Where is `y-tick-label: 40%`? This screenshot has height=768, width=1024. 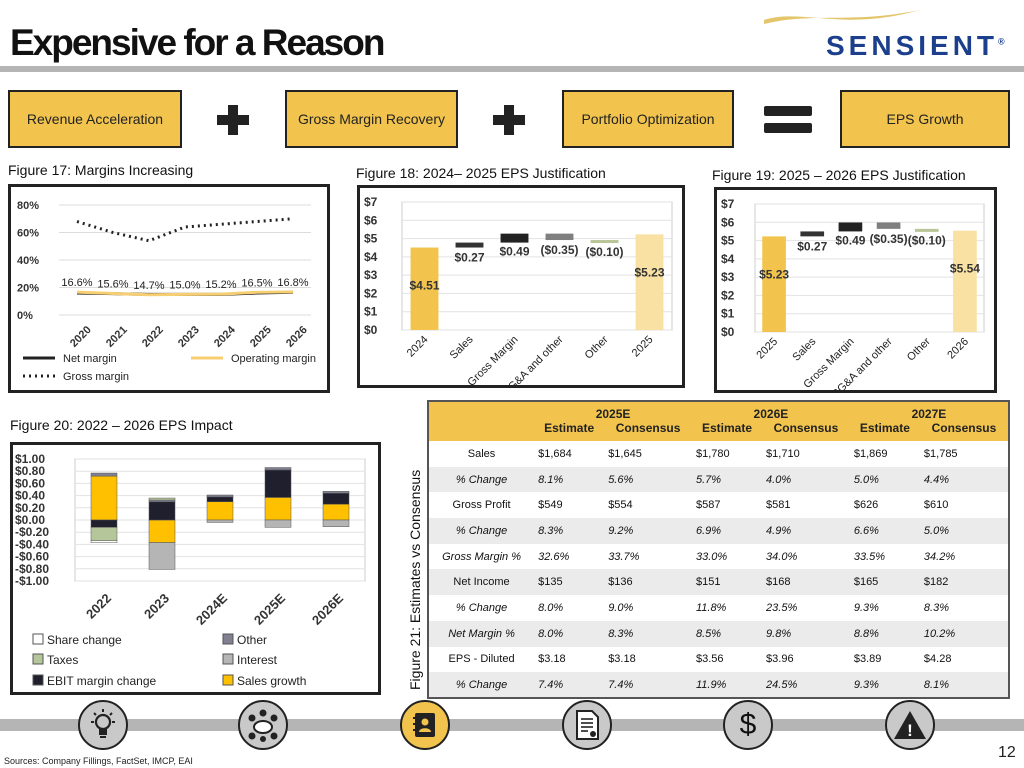
y-tick-label: 40% is located at coordinates (28, 261).